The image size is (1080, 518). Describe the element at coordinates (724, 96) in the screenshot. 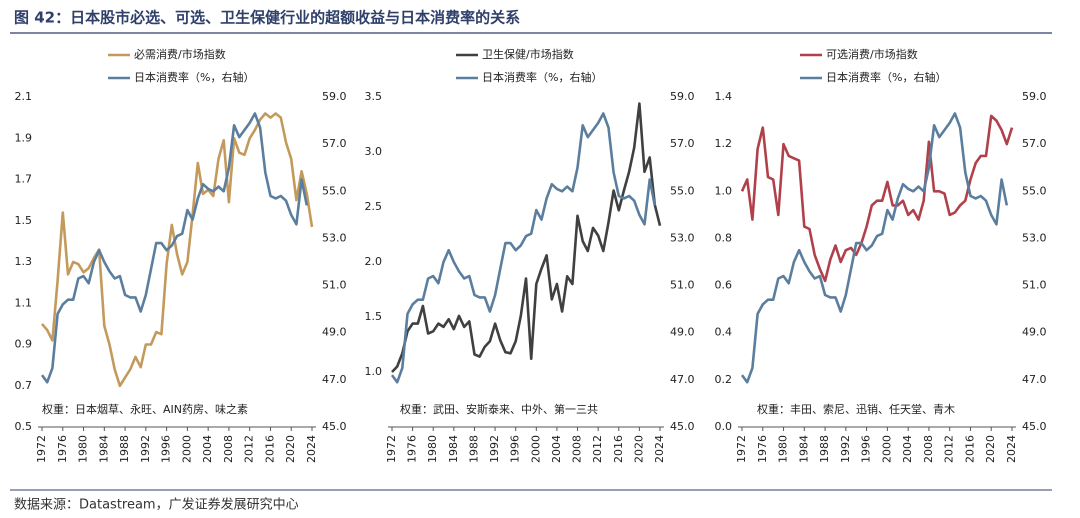

I see `y-tick-label: 1.4` at that location.